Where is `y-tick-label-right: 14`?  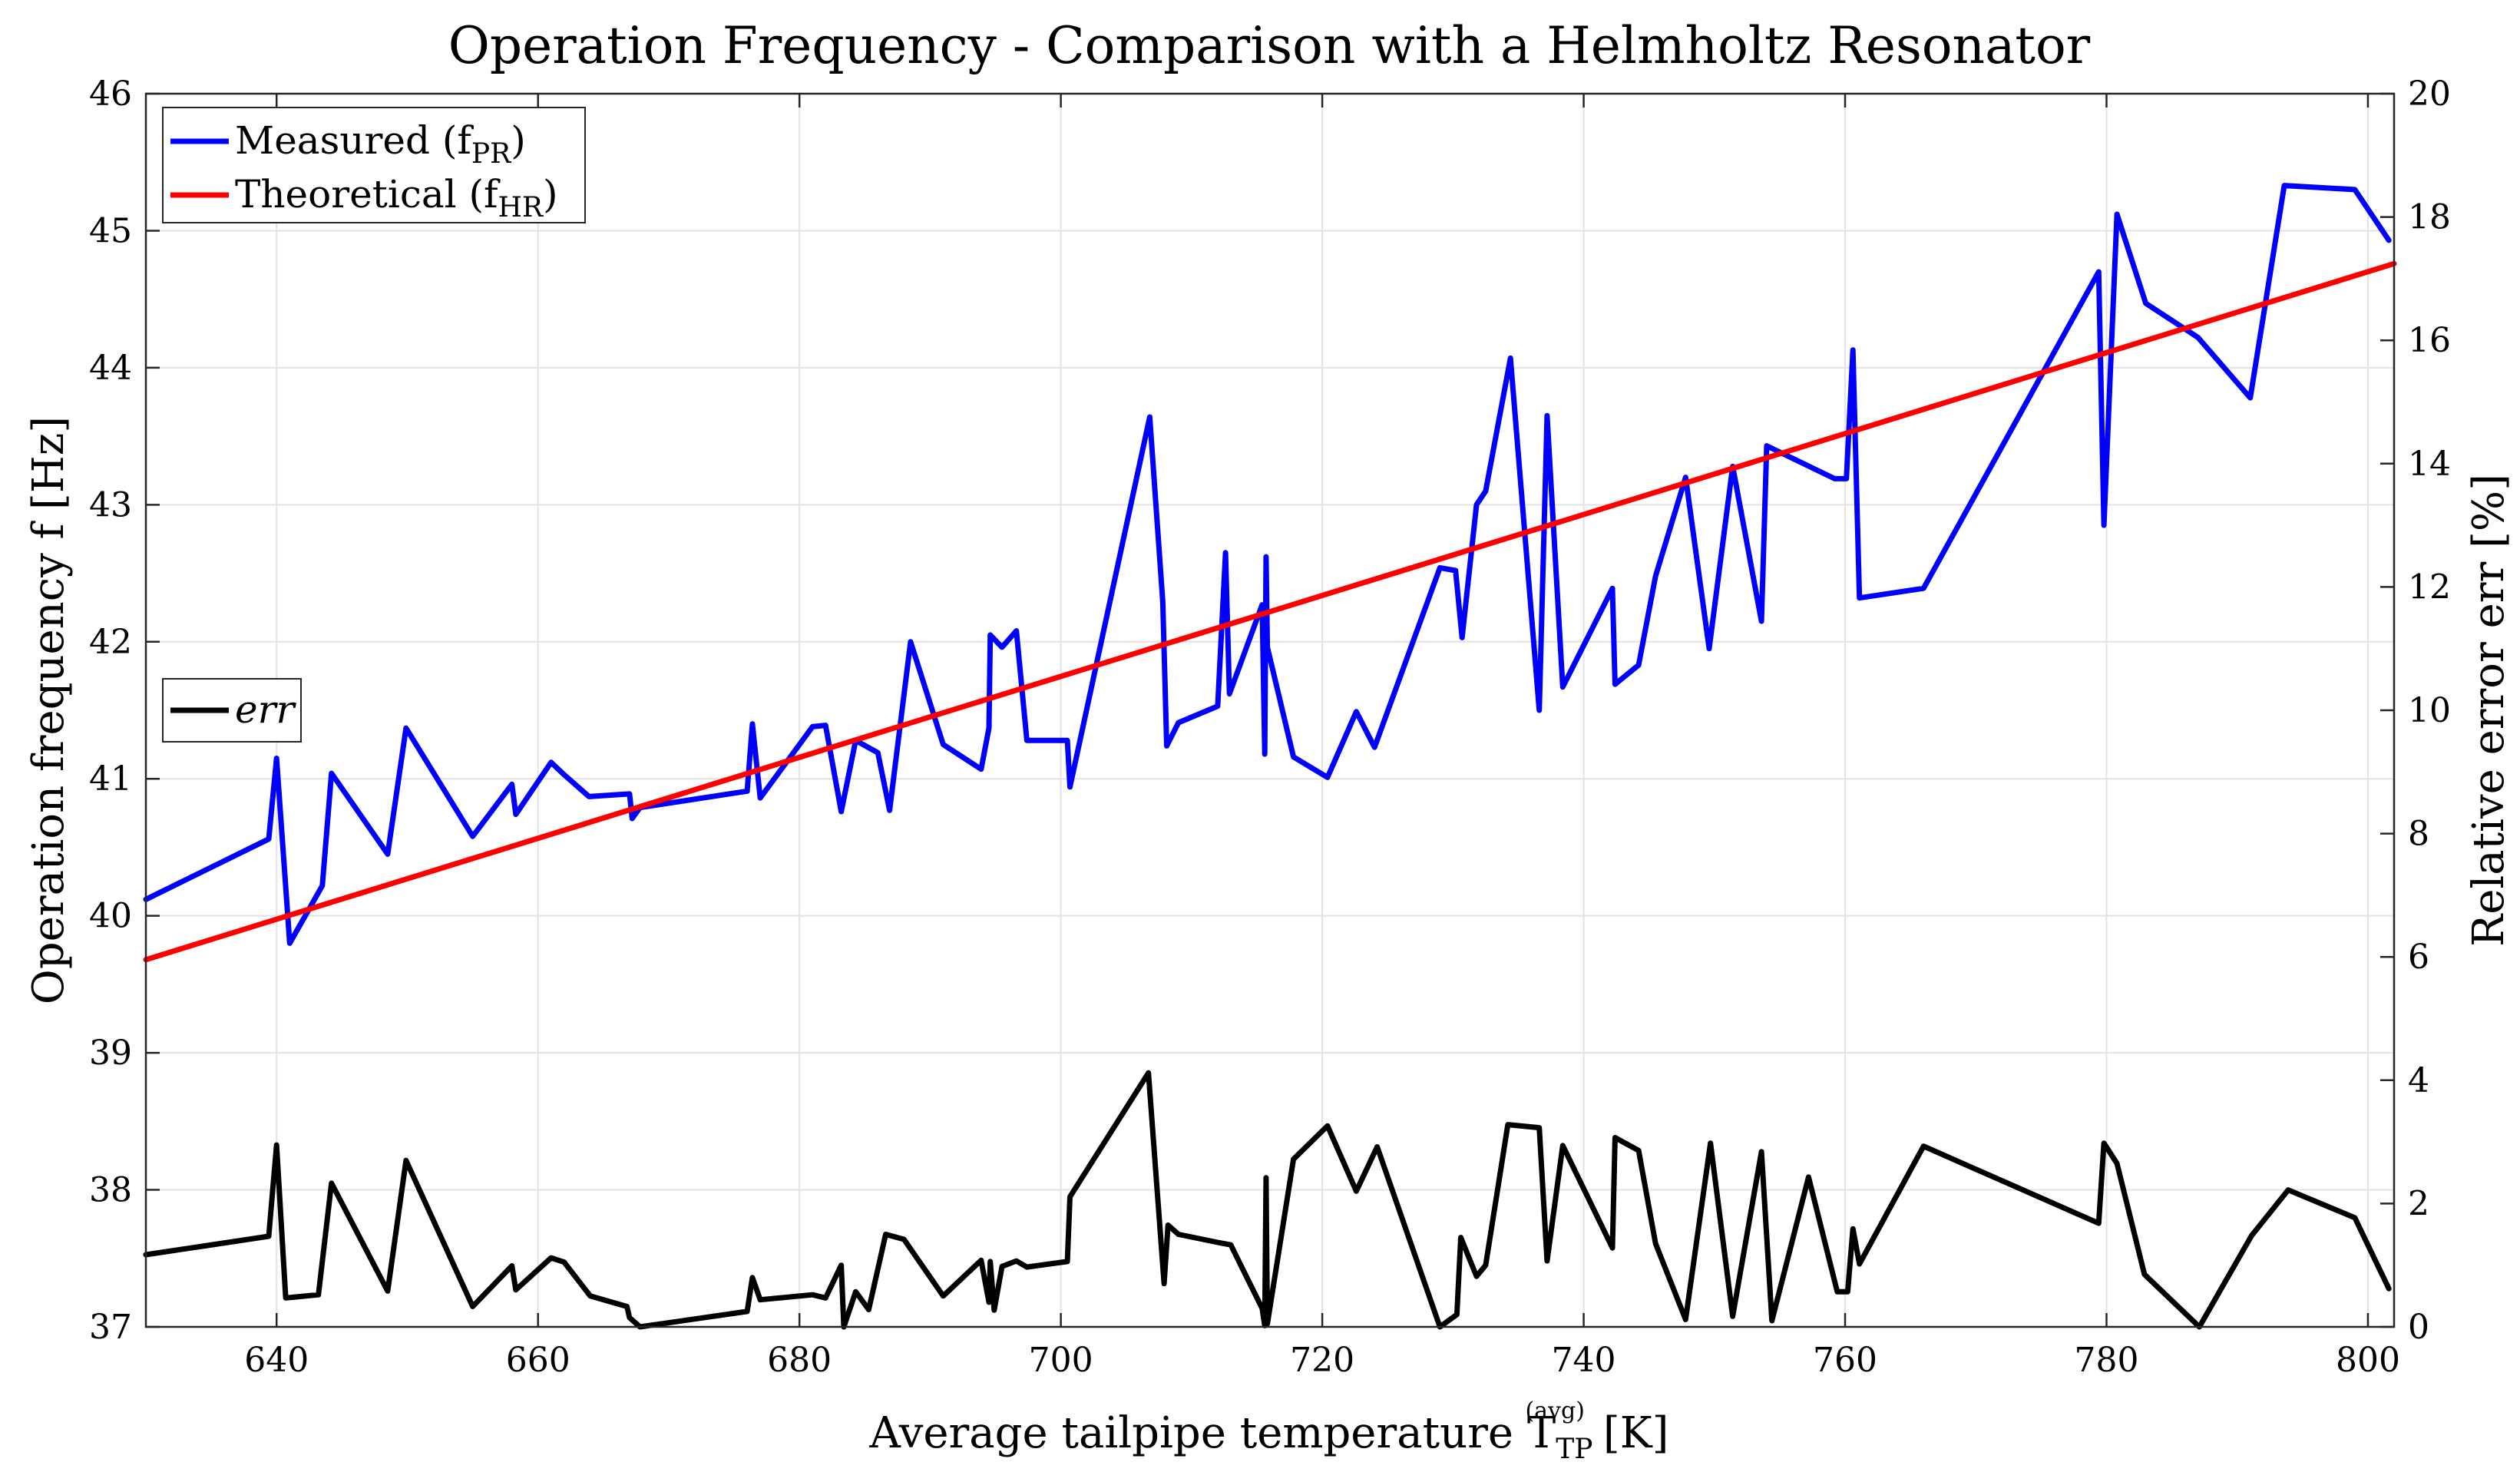
y-tick-label-right: 14 is located at coordinates (2429, 465).